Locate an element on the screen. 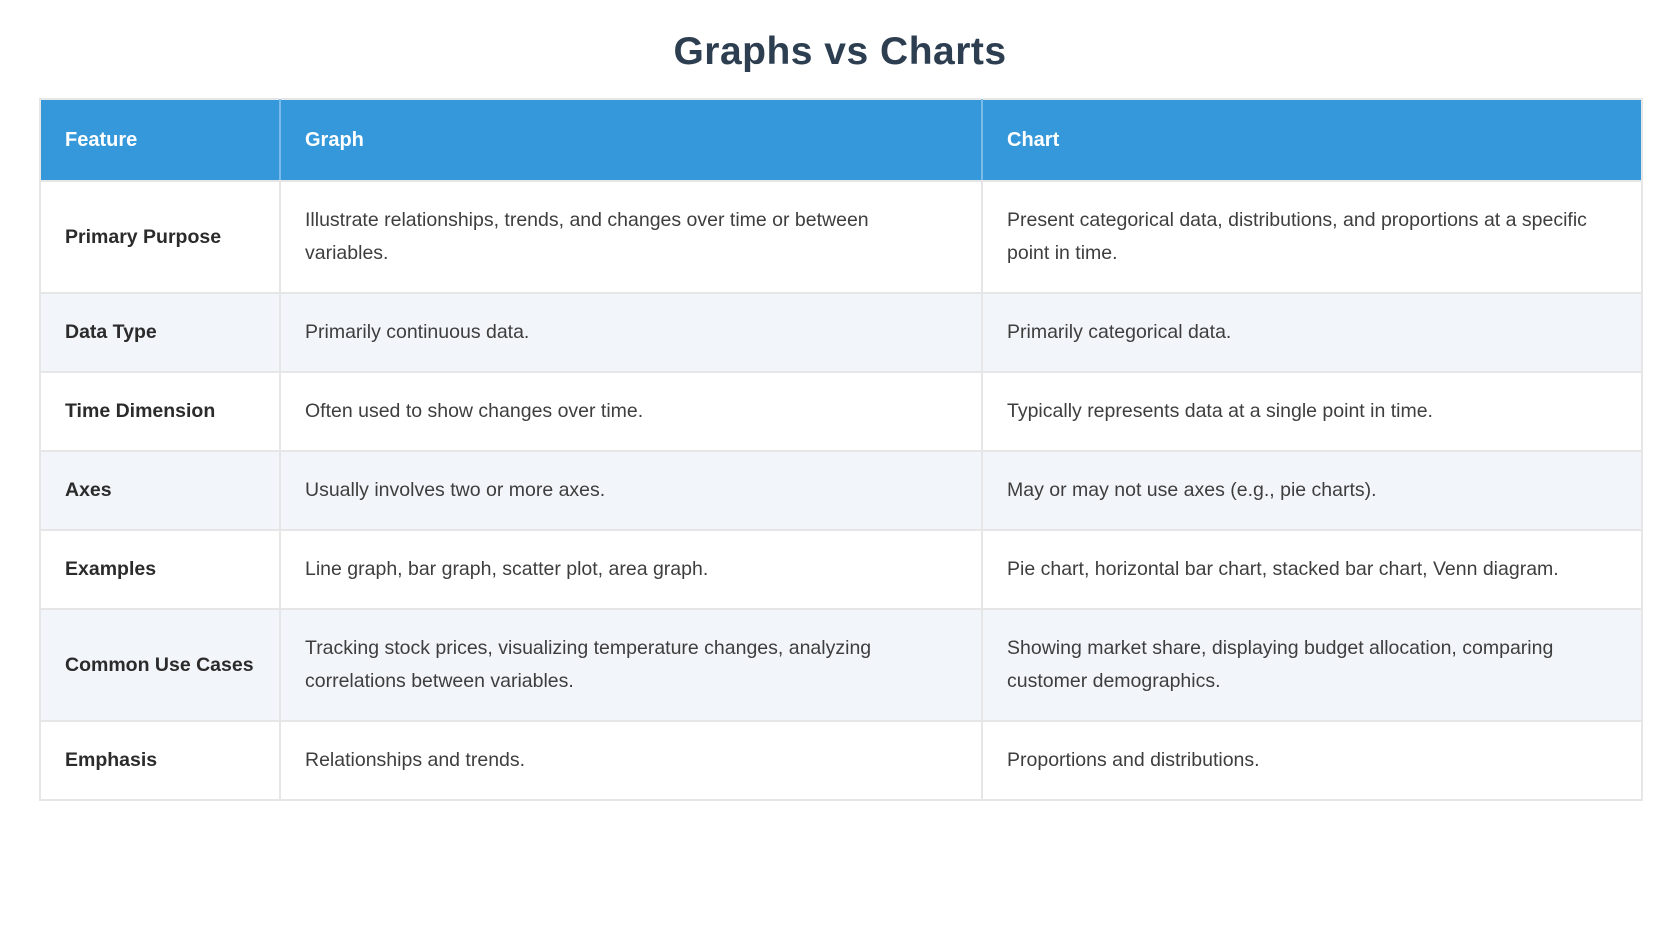  feature-cell: Common Use Cases is located at coordinates (160, 665).